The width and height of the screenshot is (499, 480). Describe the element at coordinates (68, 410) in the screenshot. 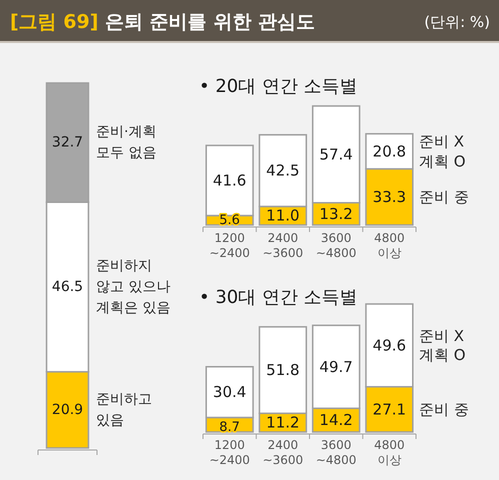

I see `data-label: 20.9` at that location.